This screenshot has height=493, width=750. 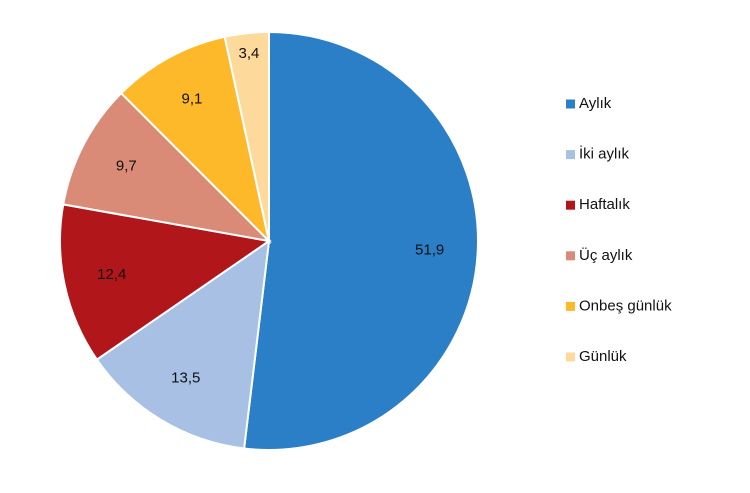 I want to click on data-label: 13,5, so click(x=185, y=378).